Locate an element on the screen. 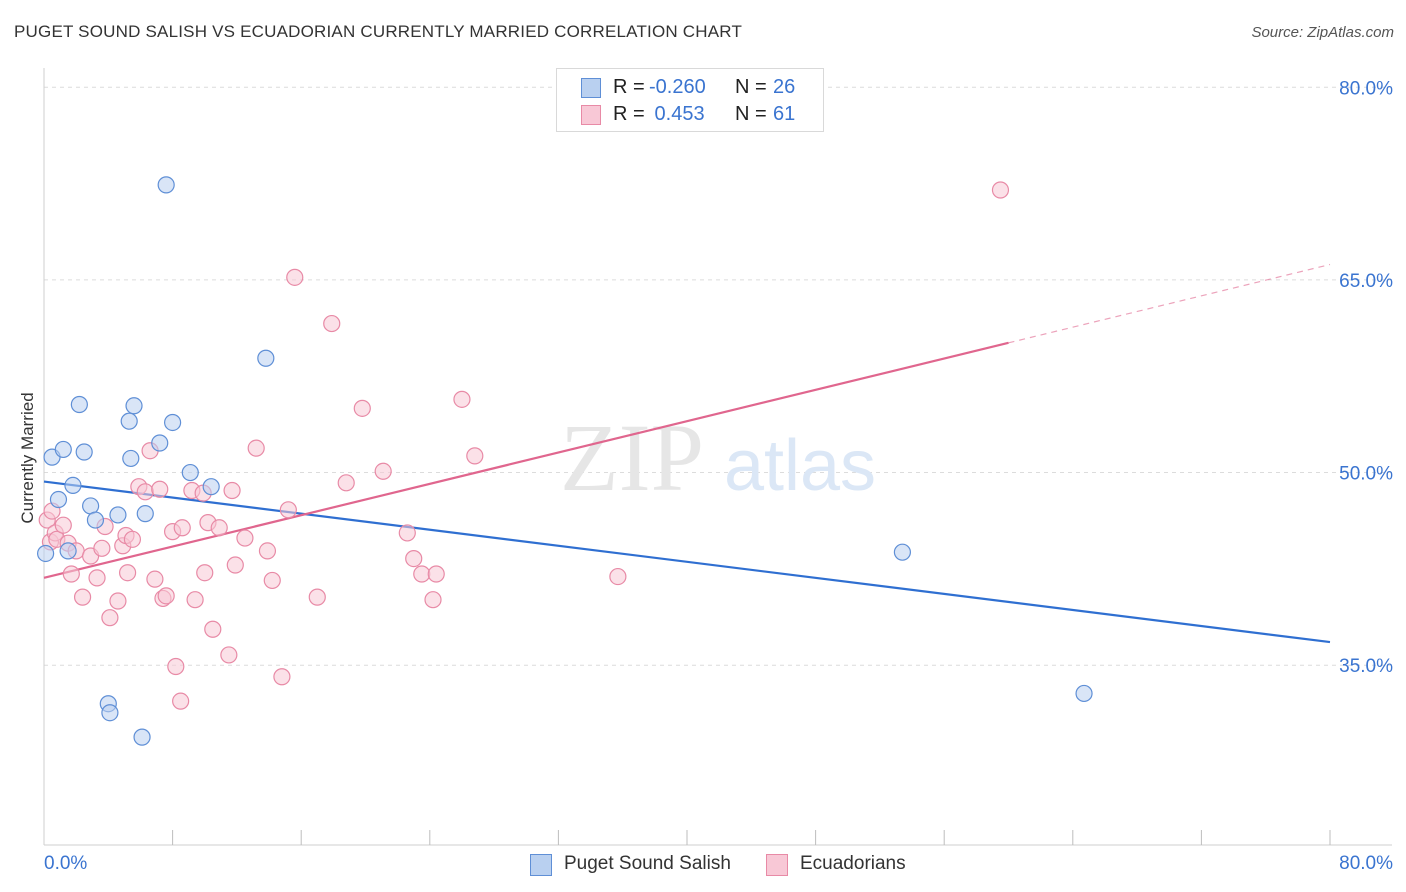 Image resolution: width=1406 pixels, height=892 pixels. y-tick-label: 50.0% is located at coordinates (1366, 474).